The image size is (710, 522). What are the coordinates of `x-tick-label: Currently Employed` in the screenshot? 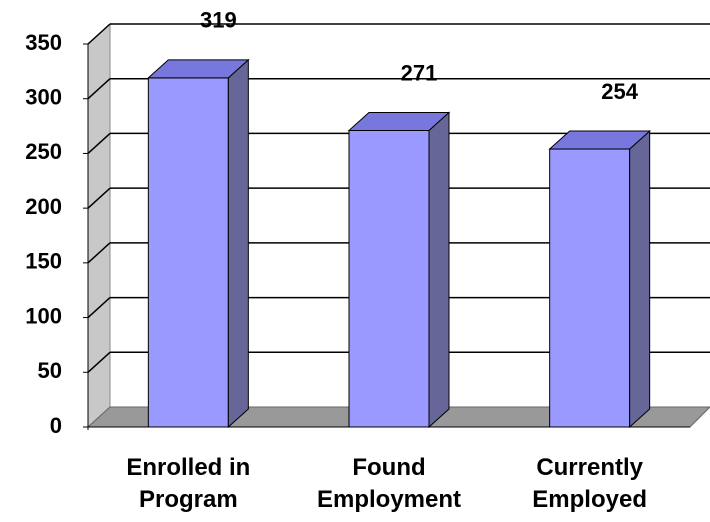 It's located at (589, 483).